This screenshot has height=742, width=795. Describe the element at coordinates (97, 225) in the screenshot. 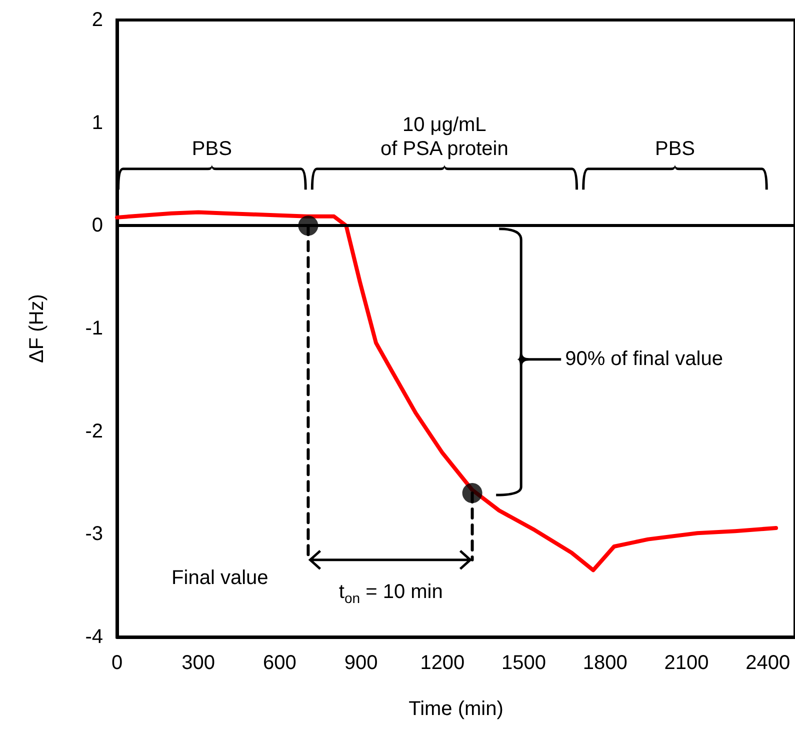

I see `y-tick-label: 0` at that location.